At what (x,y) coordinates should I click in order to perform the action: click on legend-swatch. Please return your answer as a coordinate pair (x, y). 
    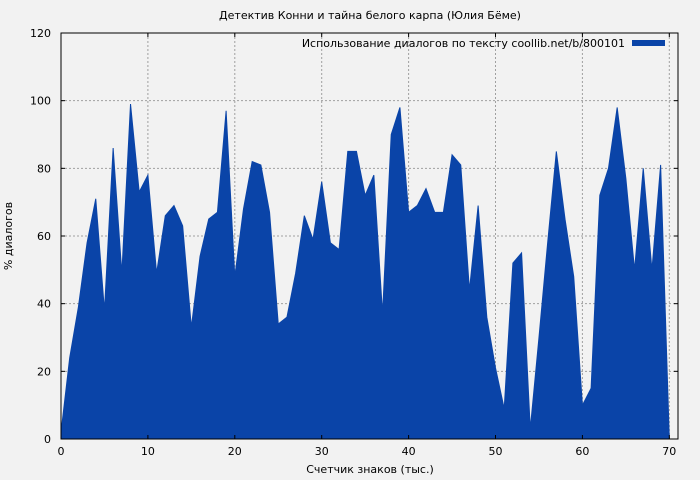
    Looking at the image, I should click on (648, 43).